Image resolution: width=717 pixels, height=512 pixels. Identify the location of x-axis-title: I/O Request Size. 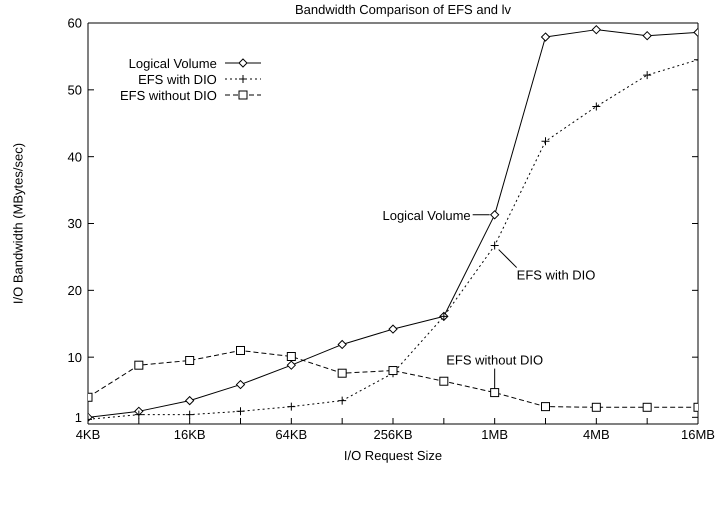
(393, 455).